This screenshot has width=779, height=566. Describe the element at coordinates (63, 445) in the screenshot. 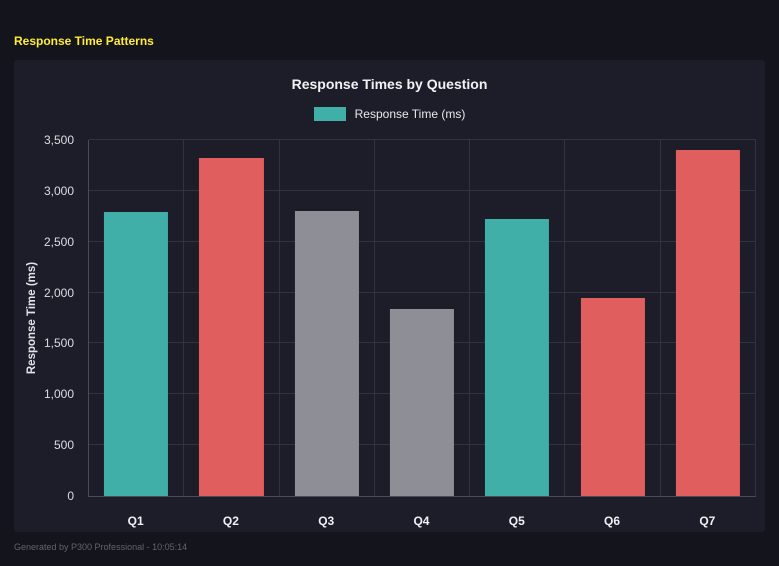

I see `y-tick-label: 500` at that location.